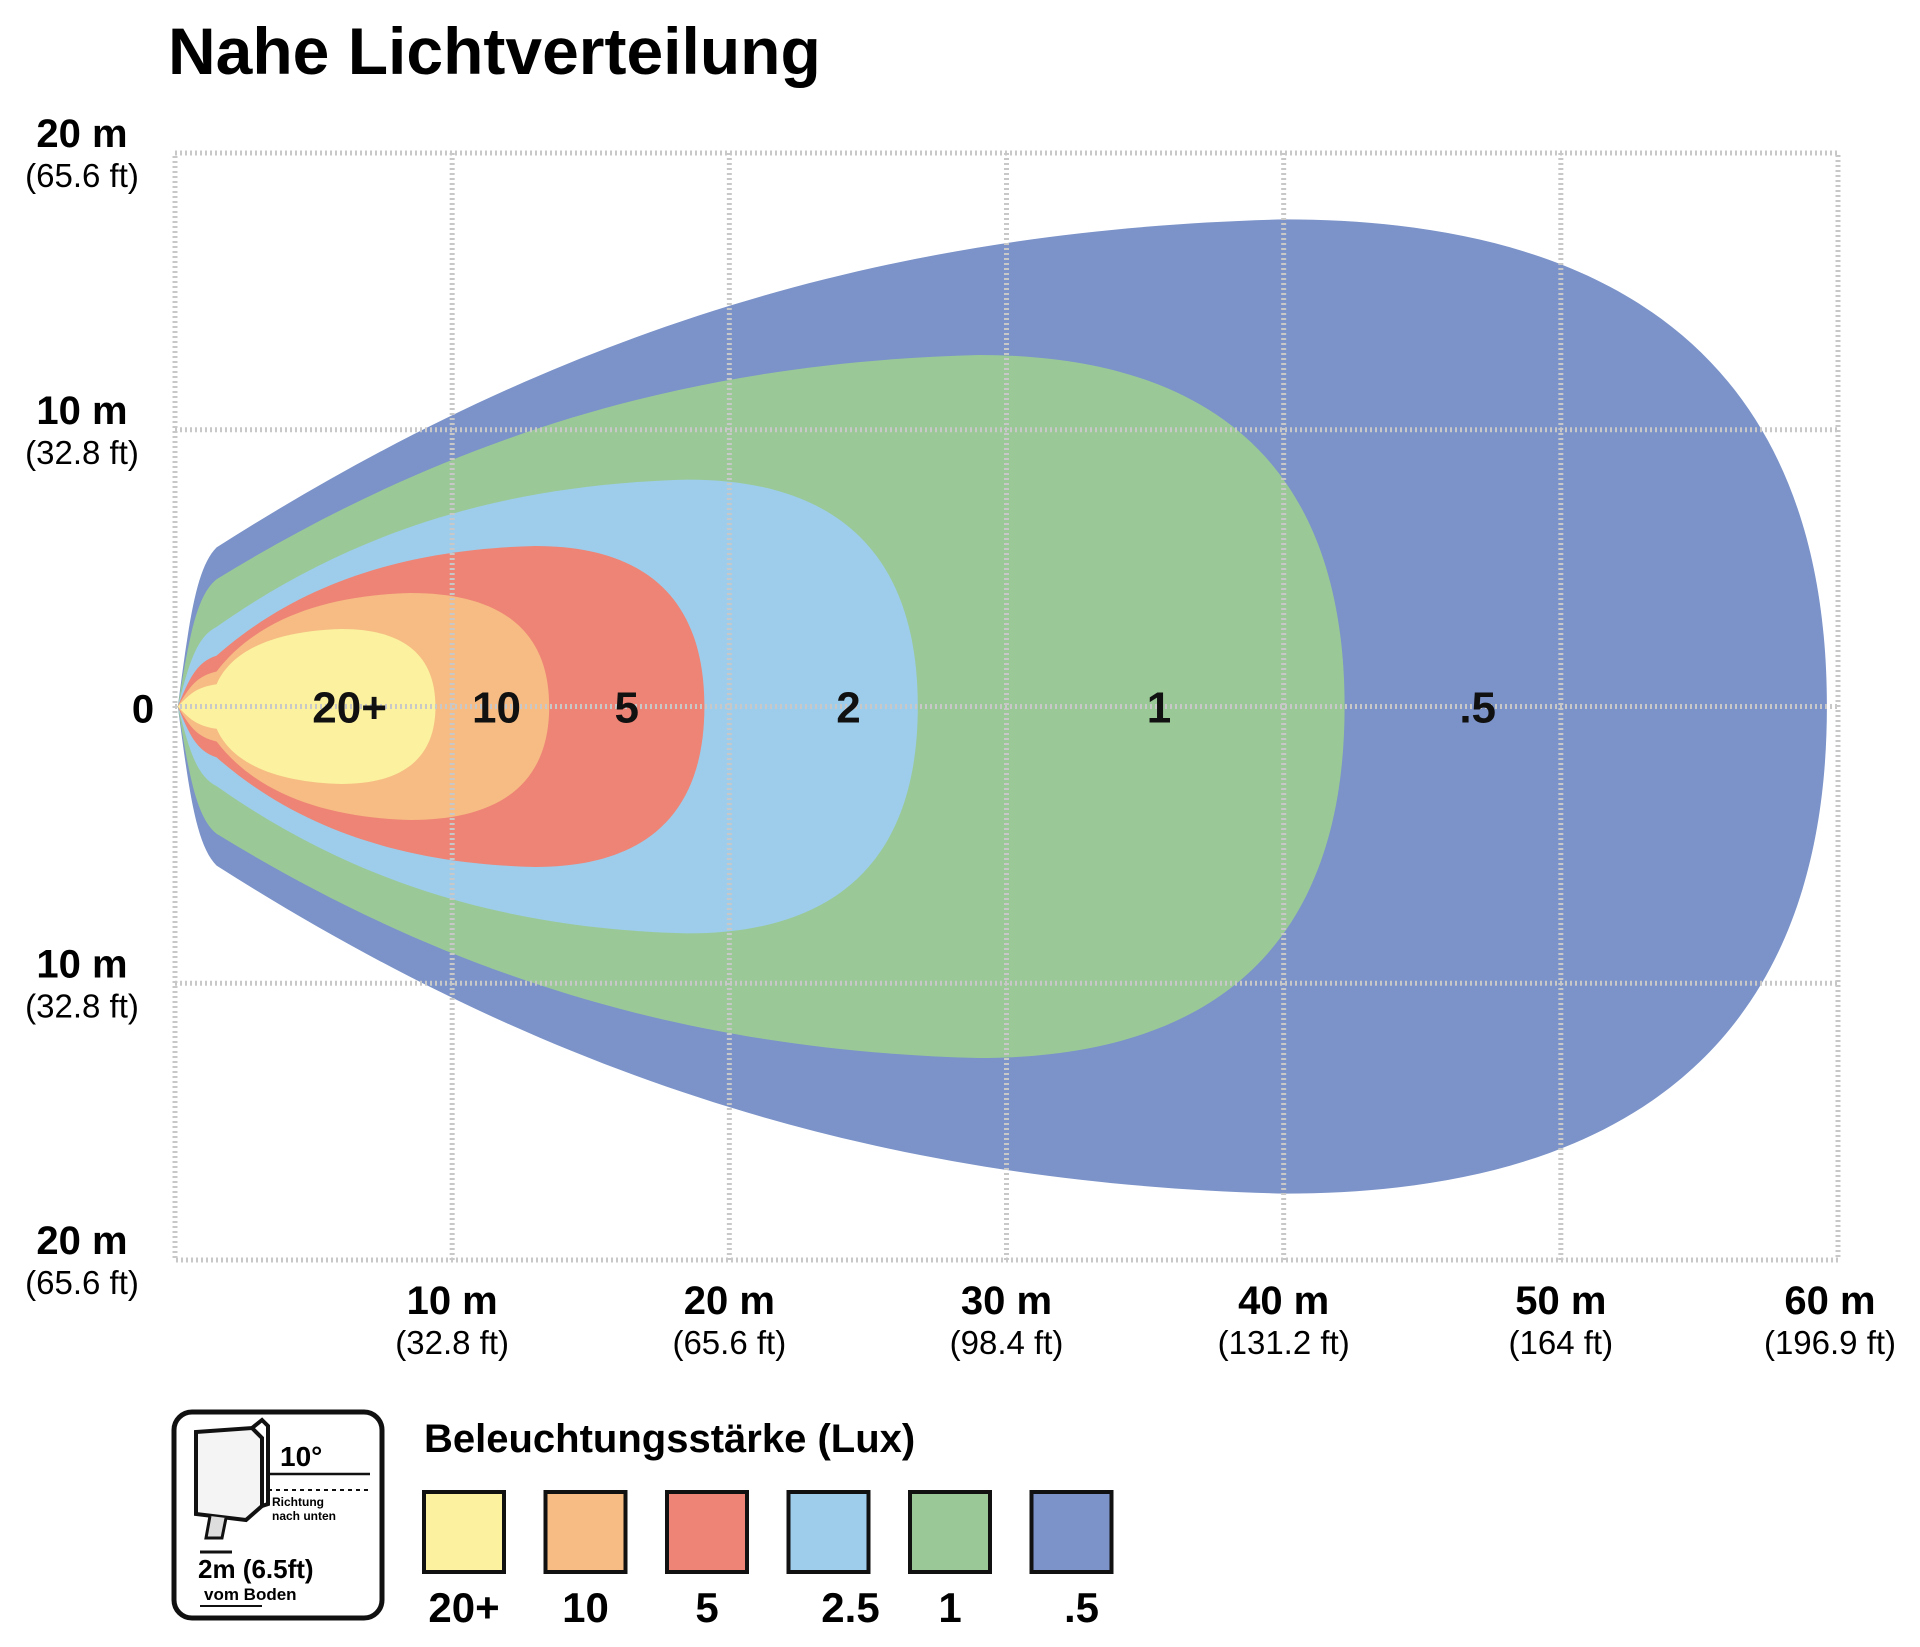 The height and width of the screenshot is (1647, 1920). What do you see at coordinates (706, 1607) in the screenshot?
I see `legend-label: 5` at bounding box center [706, 1607].